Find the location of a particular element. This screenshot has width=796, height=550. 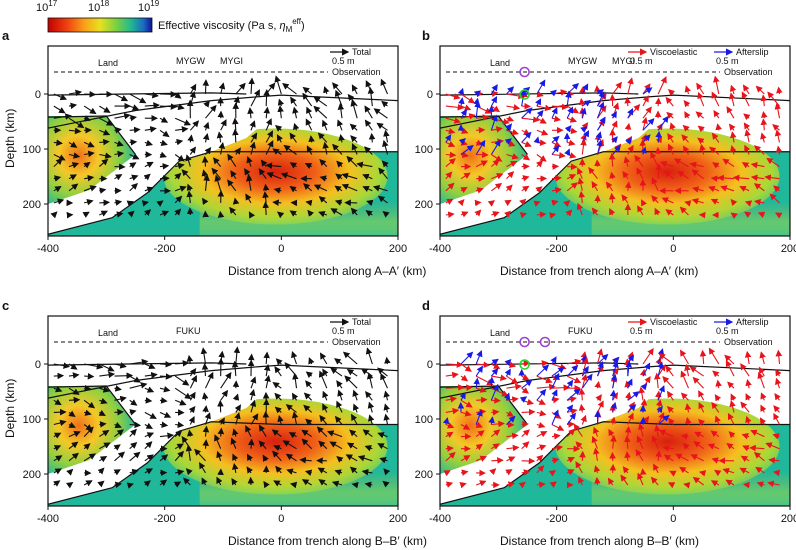

x-tick-label: -200 is located at coordinates (557, 249).